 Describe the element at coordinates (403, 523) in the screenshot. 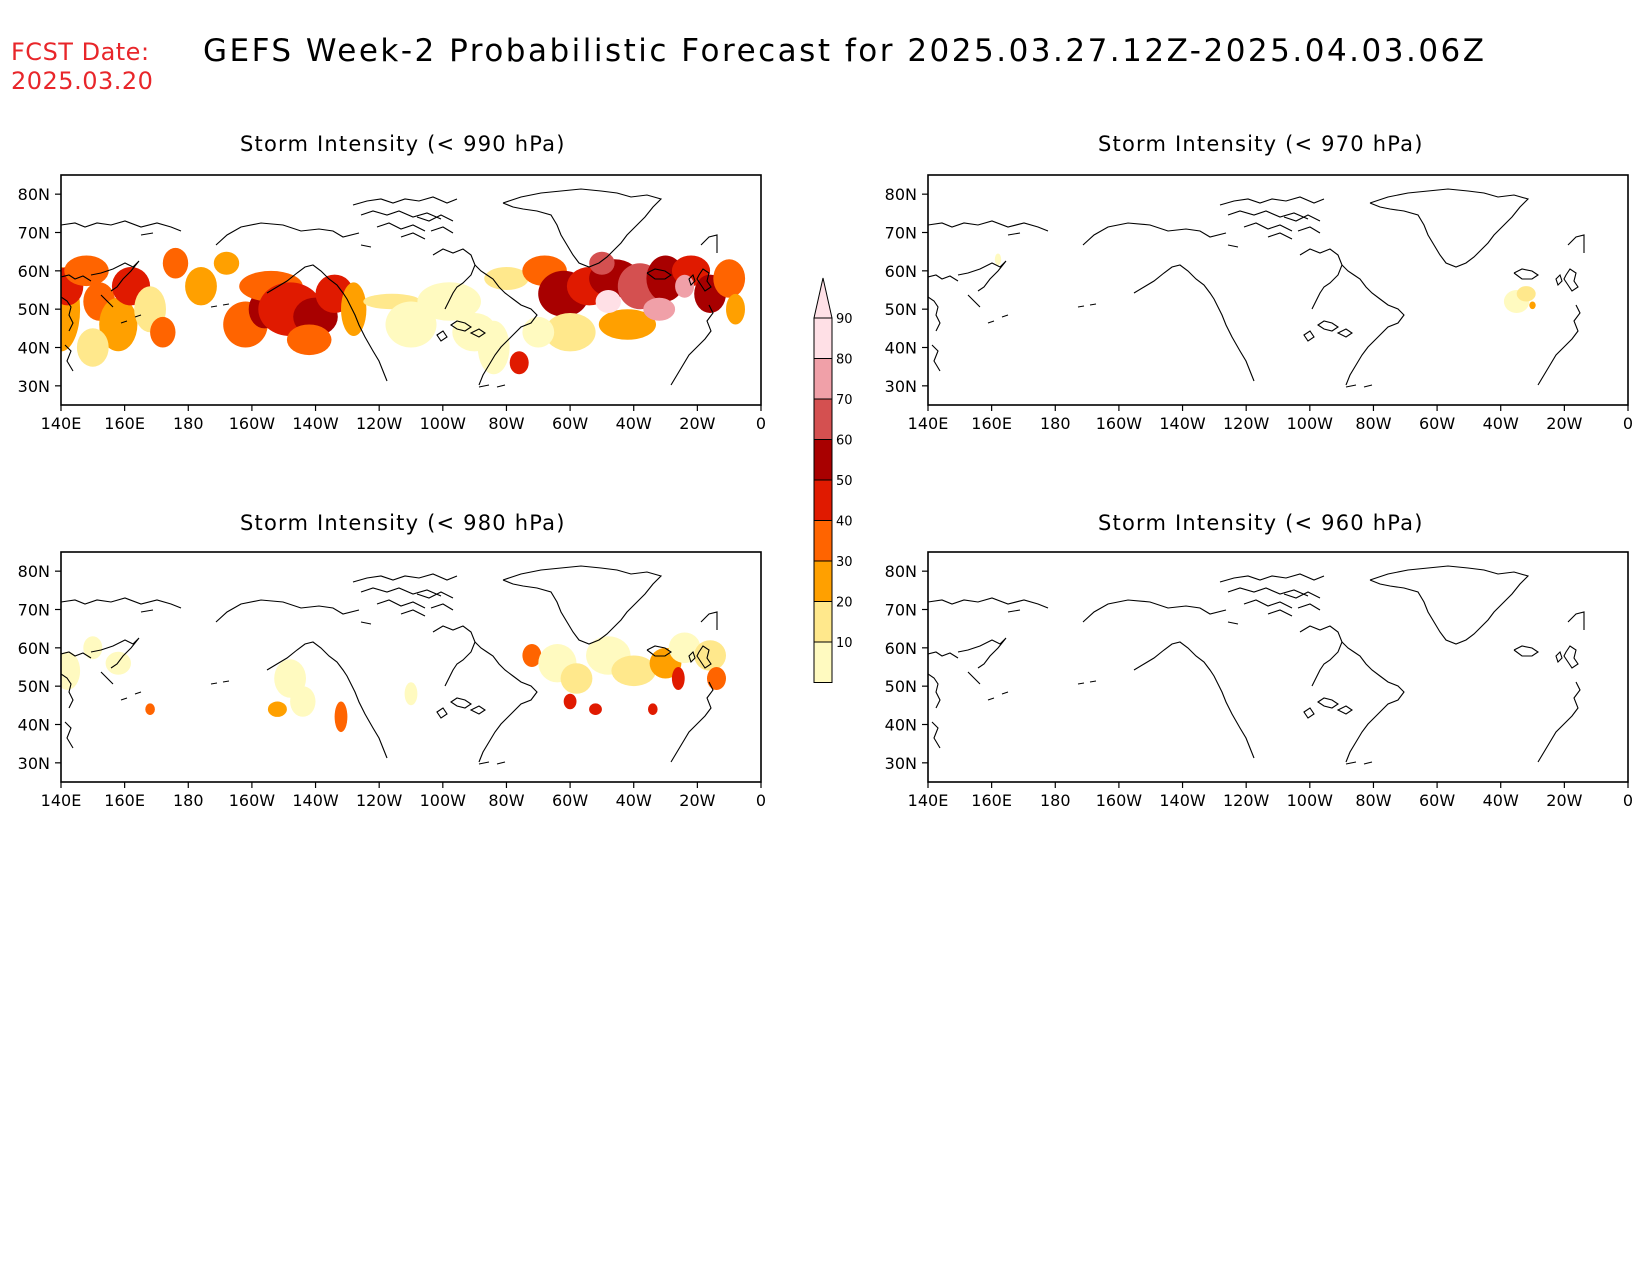

I see `panel-title-980: Storm Intensity (< 980 hPa)` at that location.